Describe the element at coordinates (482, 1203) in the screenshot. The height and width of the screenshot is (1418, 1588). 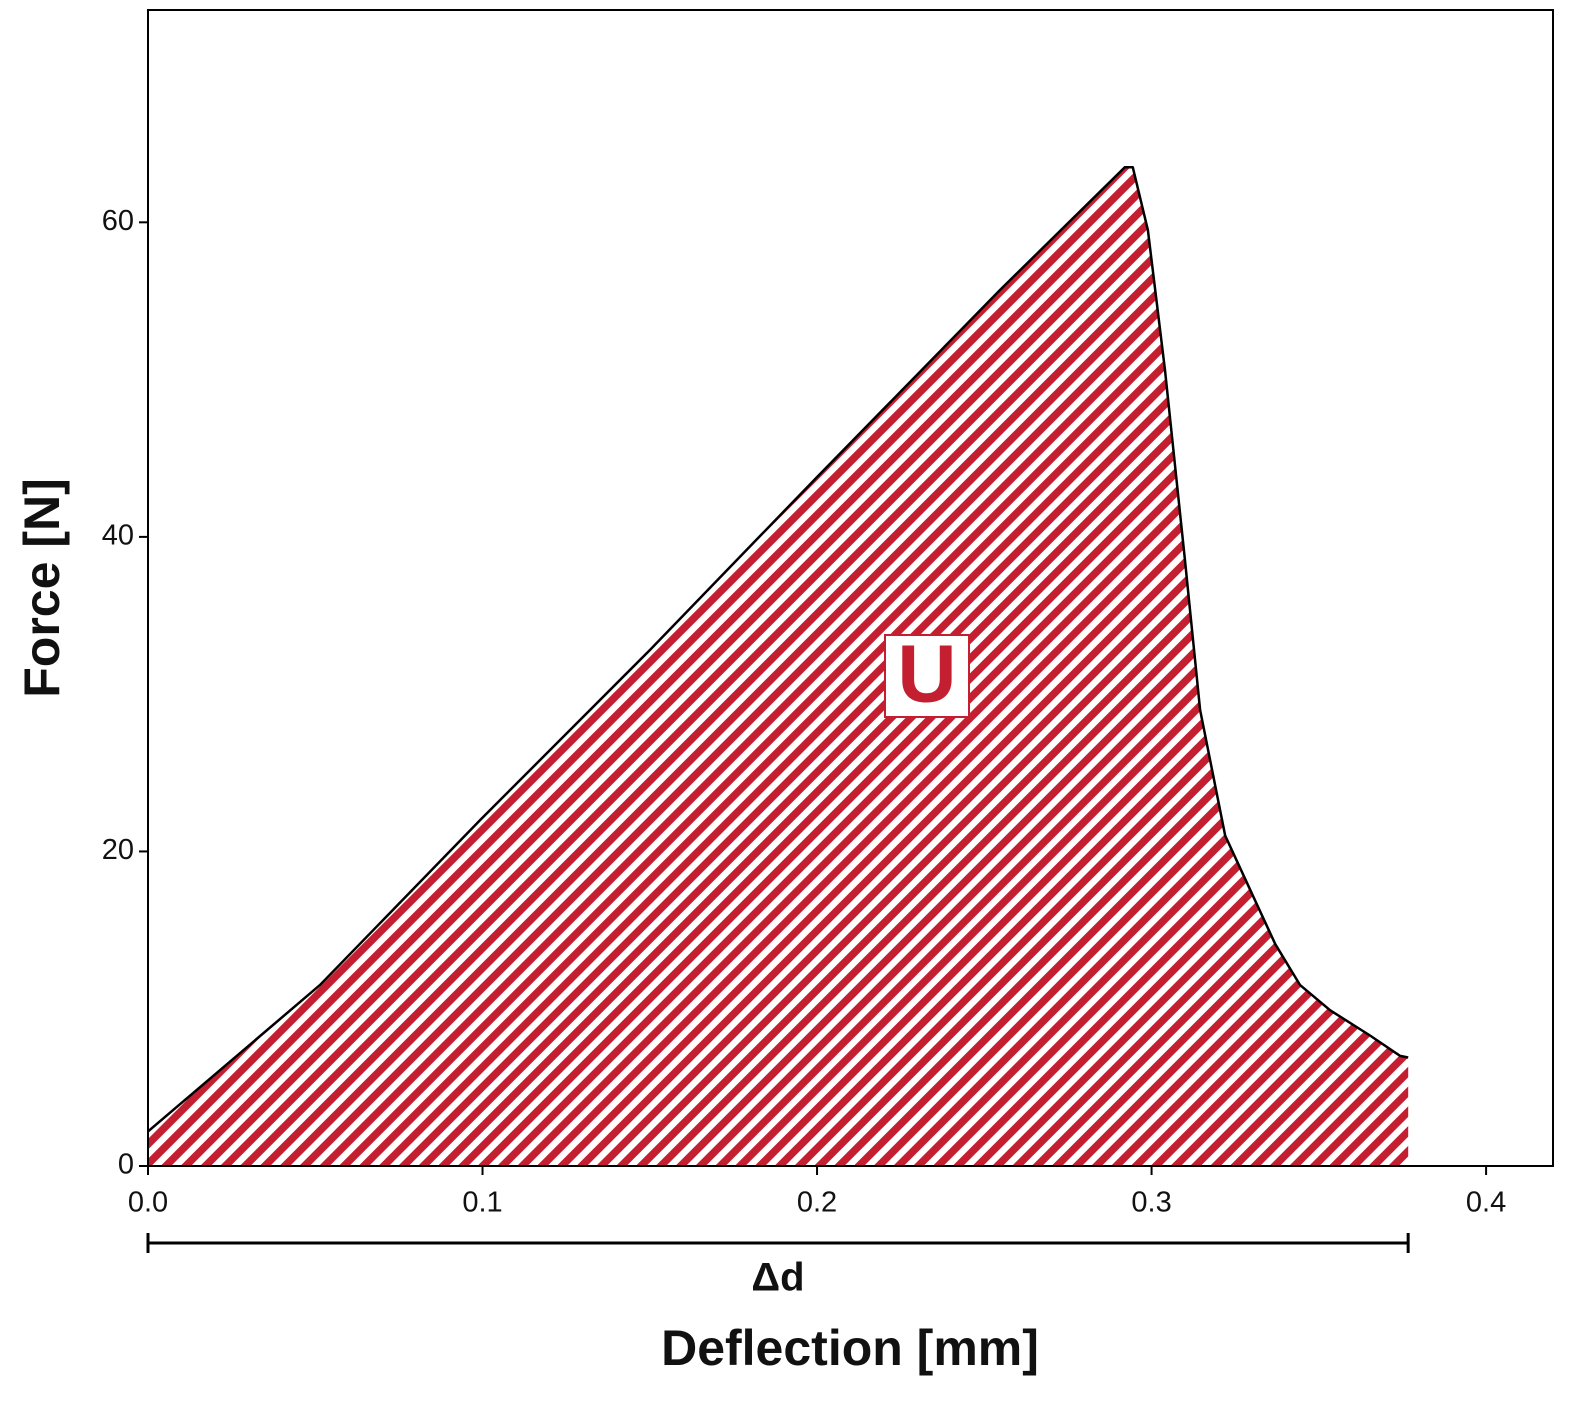
I see `x-tick-label: 0.1` at that location.